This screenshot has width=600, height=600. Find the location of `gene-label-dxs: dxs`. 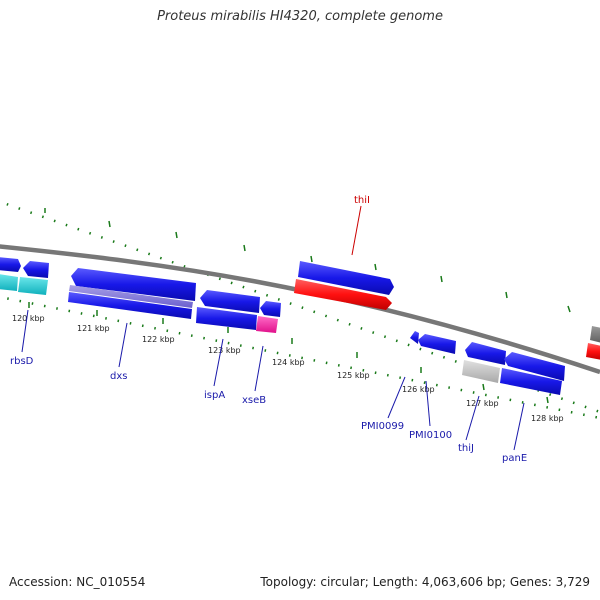

gene-label-dxs: dxs is located at coordinates (118, 376).